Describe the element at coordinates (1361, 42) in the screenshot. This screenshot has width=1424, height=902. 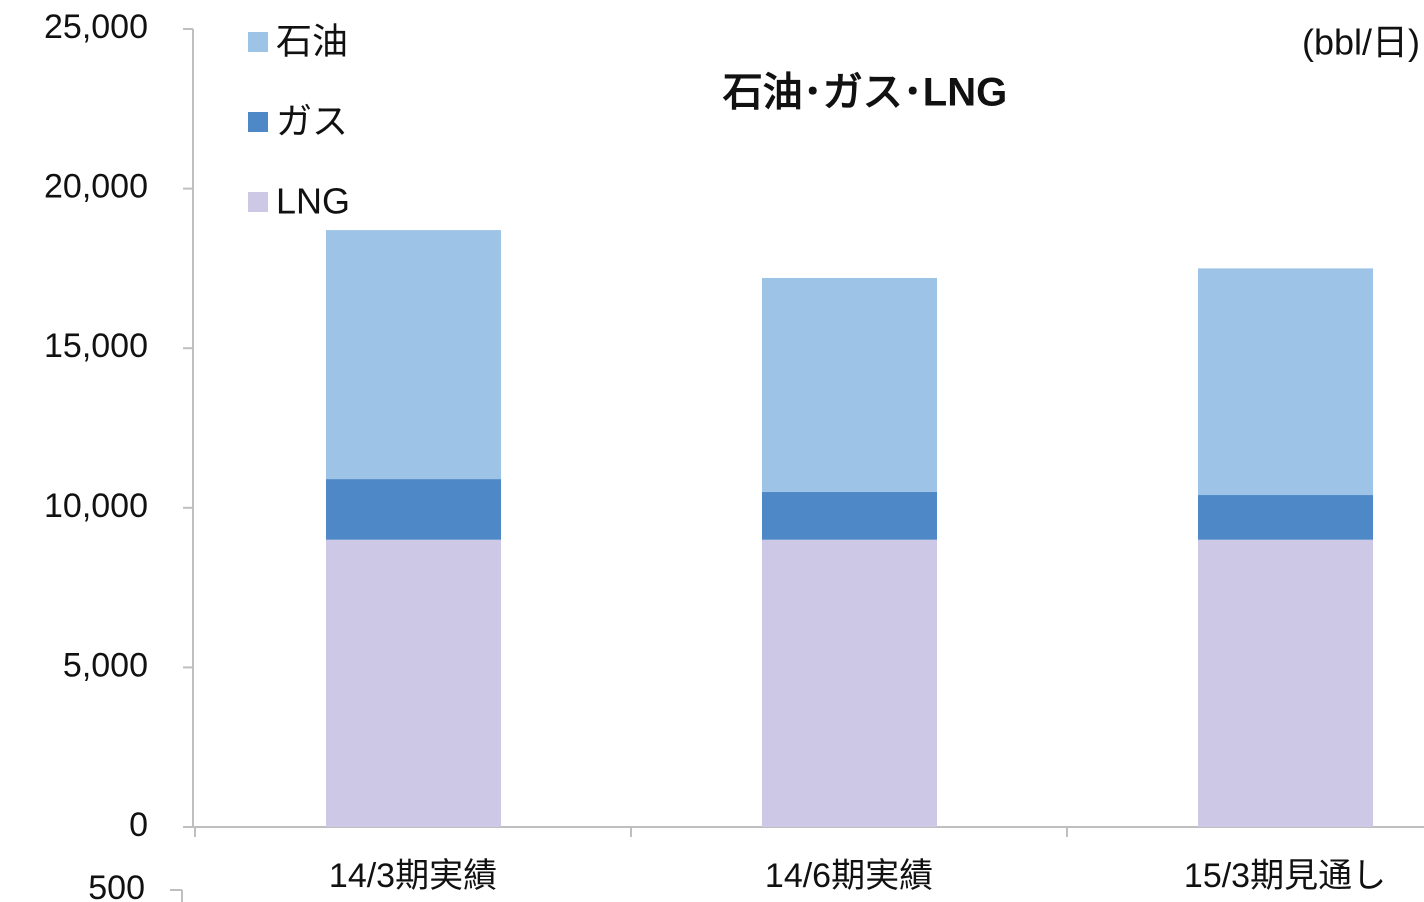
I see `unit-label: (bbl/日)` at that location.